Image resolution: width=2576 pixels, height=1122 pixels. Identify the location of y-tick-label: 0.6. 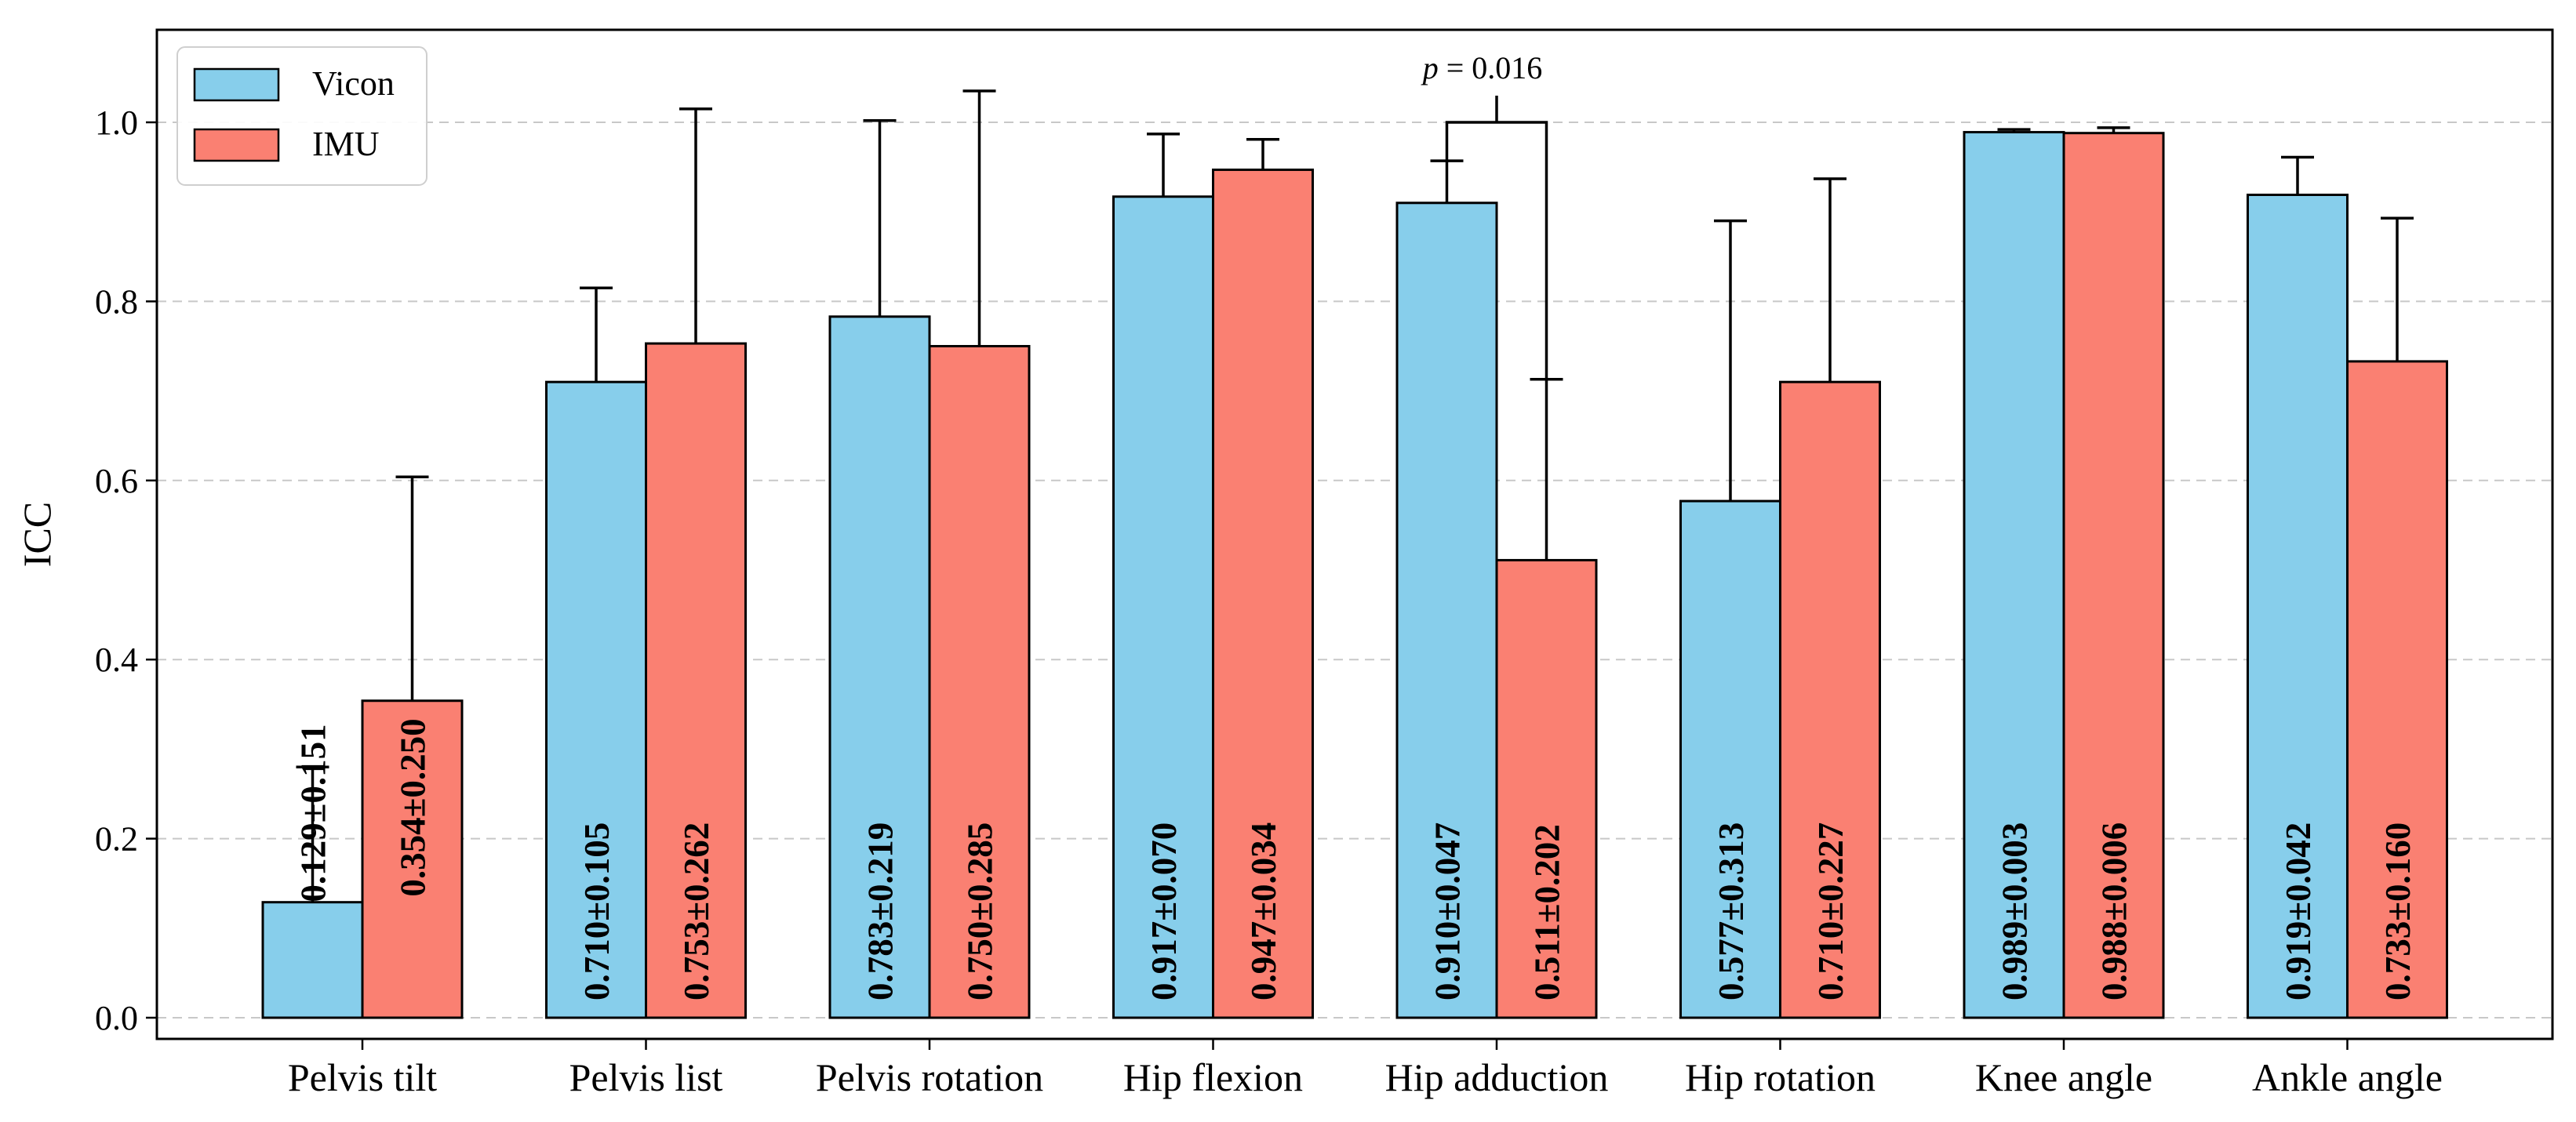
(116, 481).